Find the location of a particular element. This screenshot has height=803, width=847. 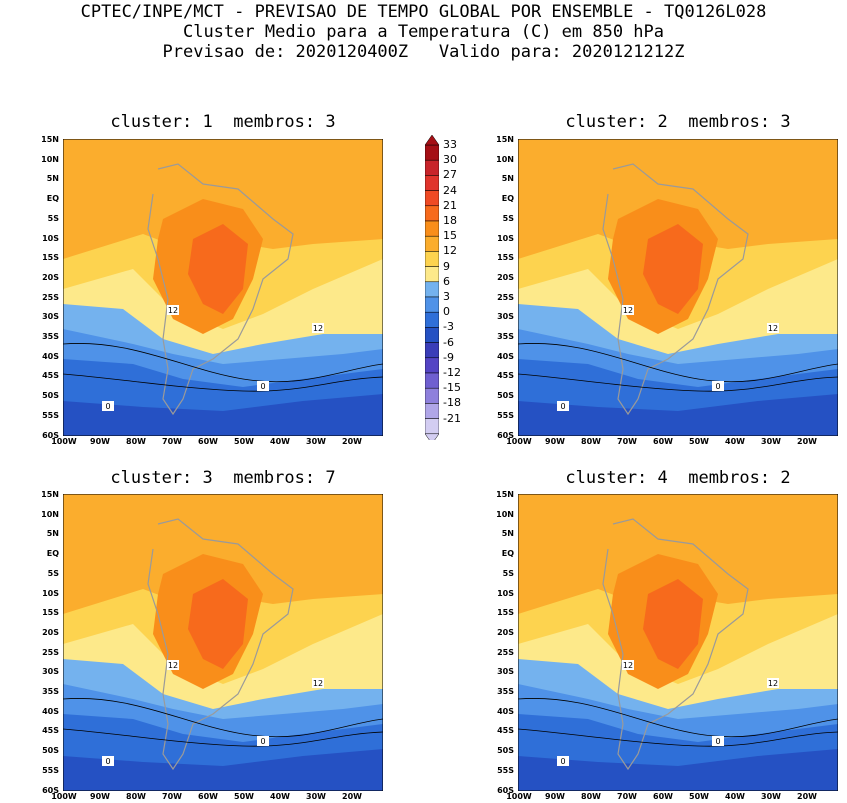

colorbar-label: 24 is located at coordinates (450, 190).